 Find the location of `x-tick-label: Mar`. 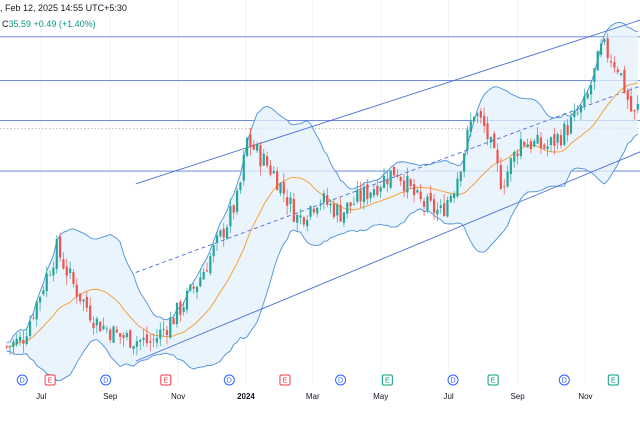

x-tick-label: Mar is located at coordinates (313, 396).